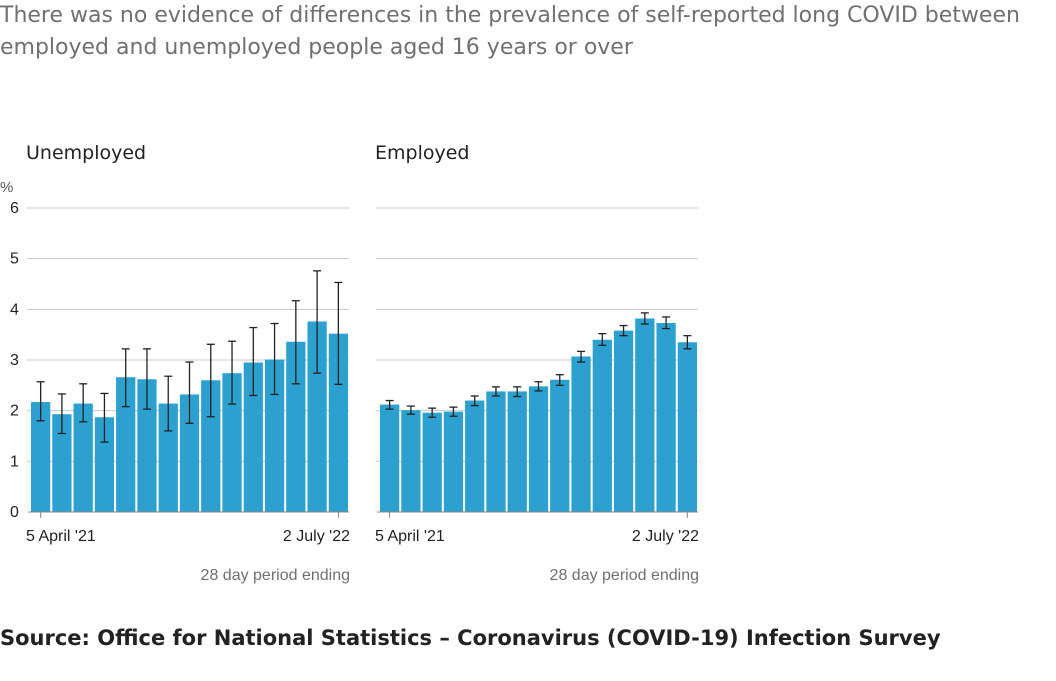  What do you see at coordinates (14, 259) in the screenshot?
I see `y-tick-label: 5` at bounding box center [14, 259].